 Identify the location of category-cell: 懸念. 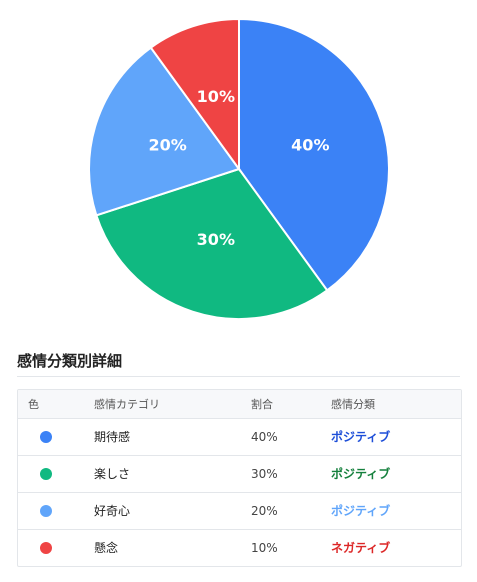
(106, 548).